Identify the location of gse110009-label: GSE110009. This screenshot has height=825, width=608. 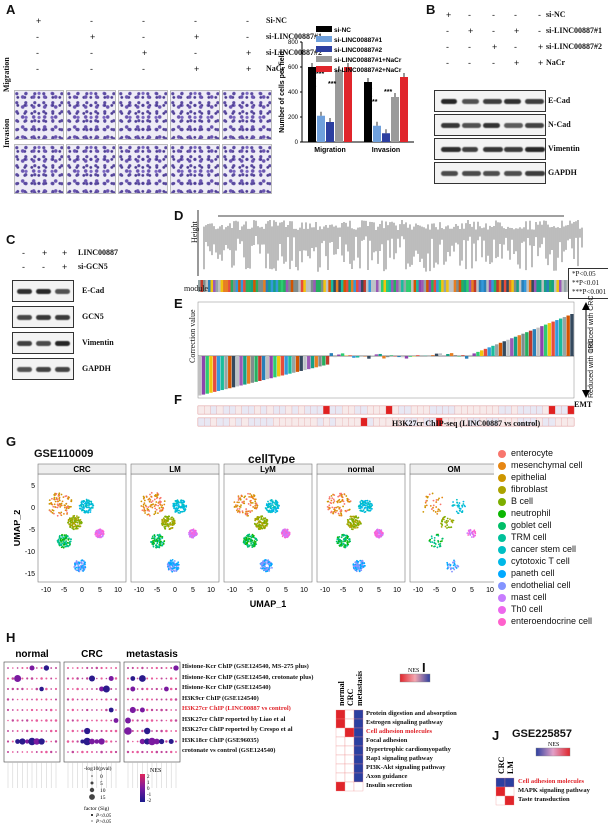
(64, 454).